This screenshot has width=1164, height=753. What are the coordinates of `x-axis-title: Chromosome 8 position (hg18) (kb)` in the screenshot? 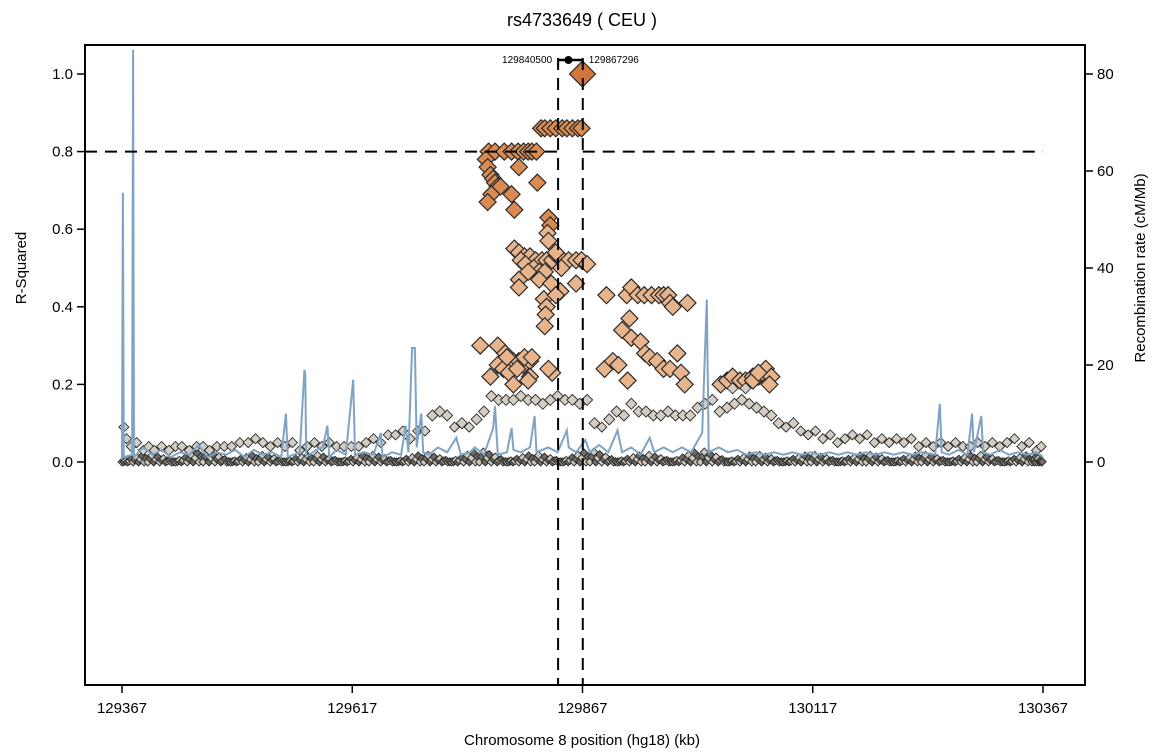 It's located at (582, 740).